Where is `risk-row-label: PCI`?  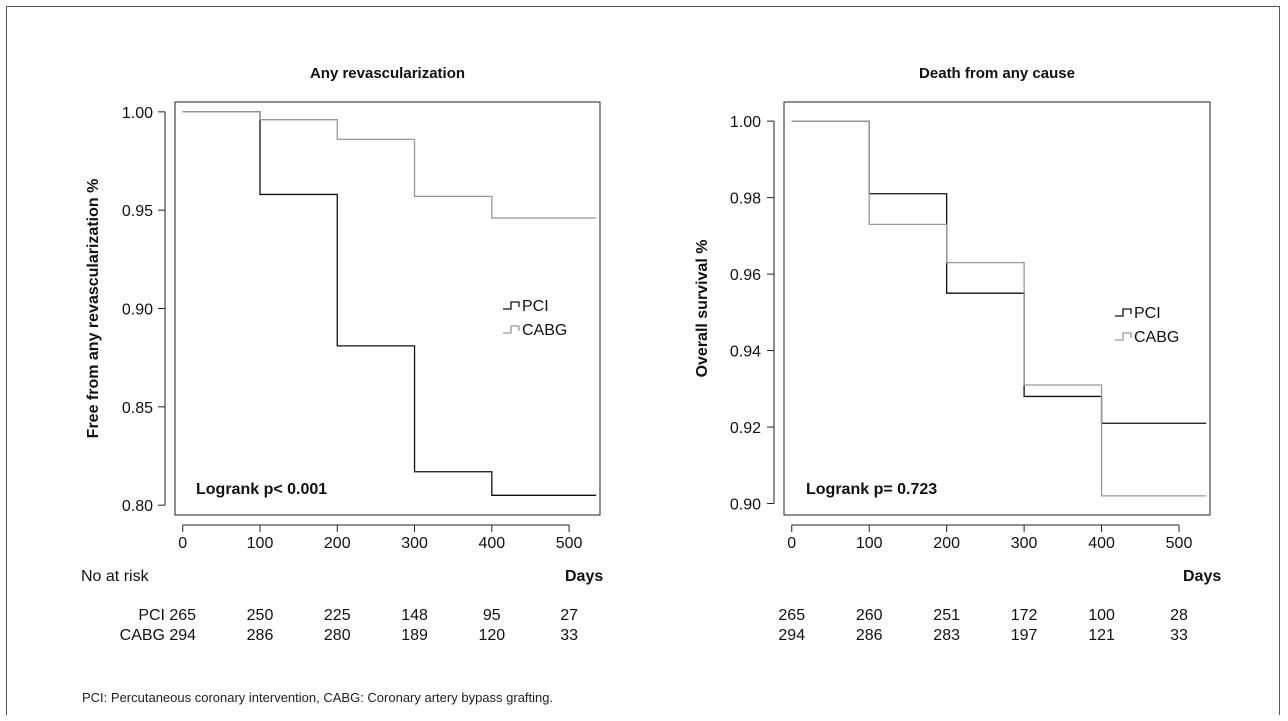 risk-row-label: PCI is located at coordinates (151, 615).